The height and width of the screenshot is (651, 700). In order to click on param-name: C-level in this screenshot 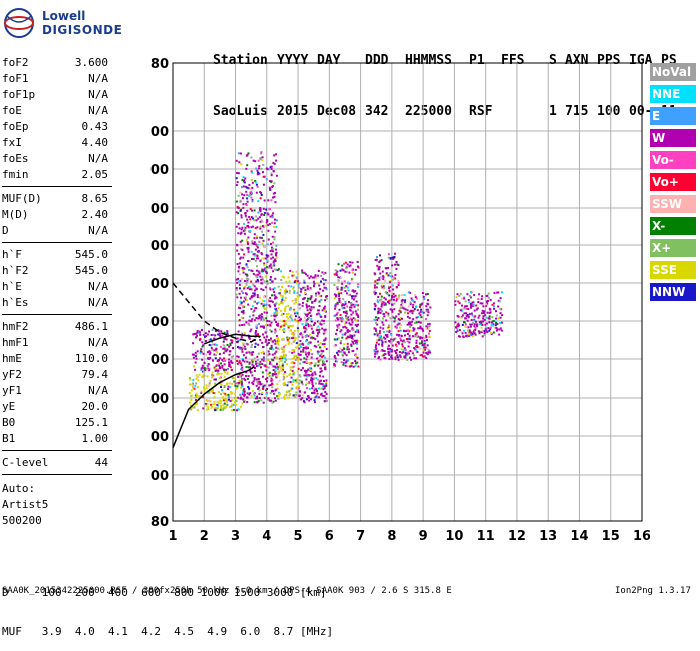, I will do `click(25, 462)`.